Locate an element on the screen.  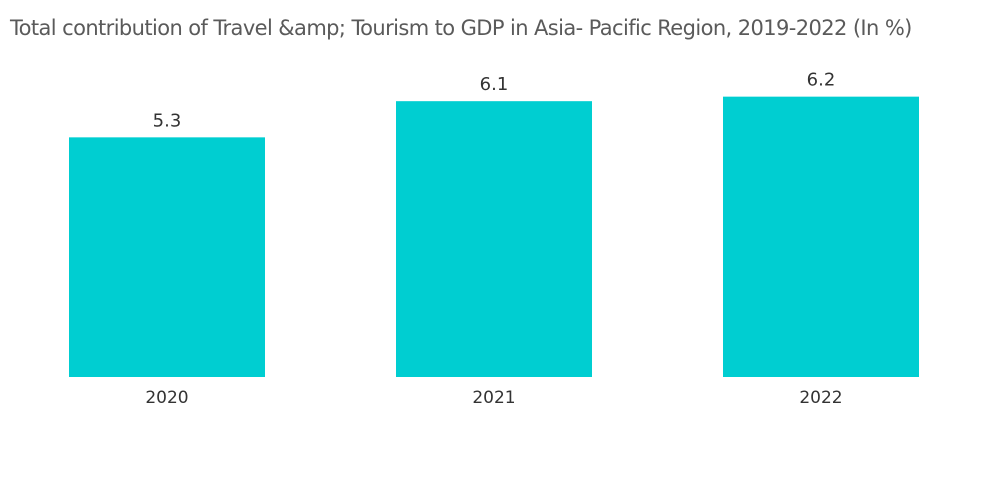
bar-value-label-2020: 5.3 is located at coordinates (167, 120).